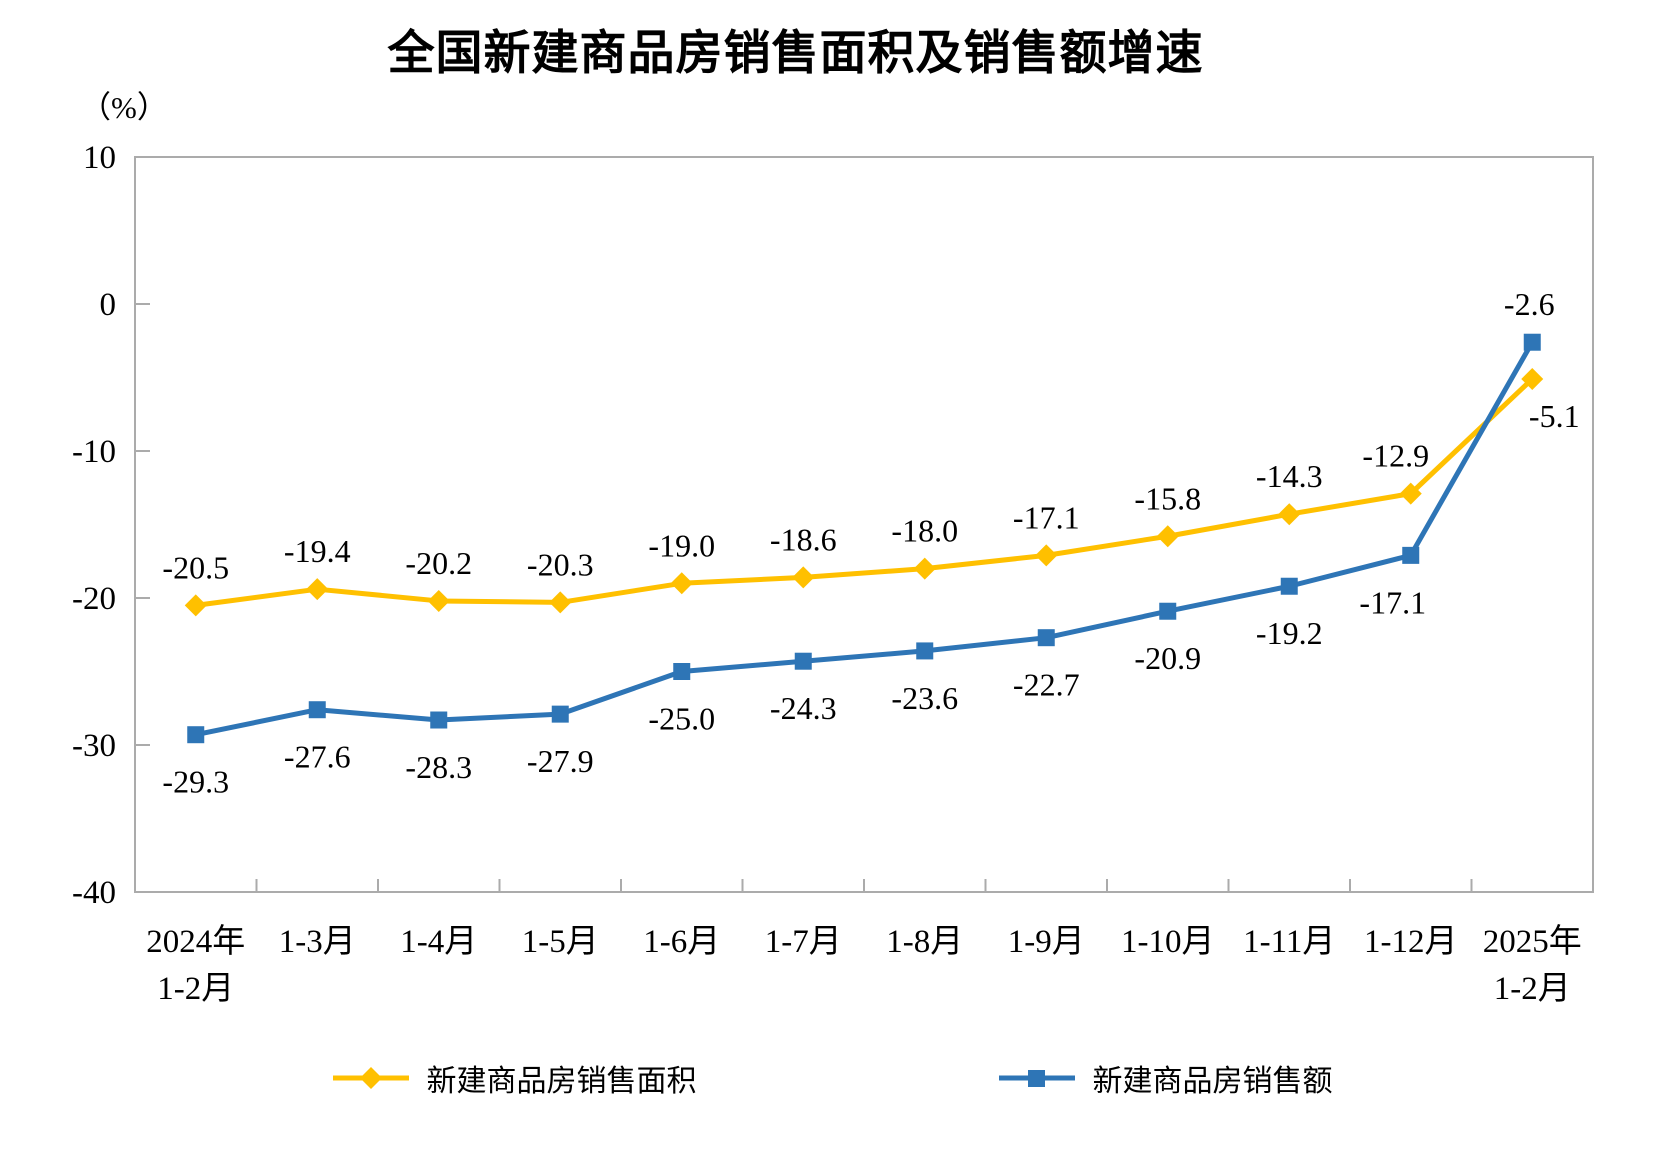  What do you see at coordinates (94, 893) in the screenshot?
I see `y-axis-tick-label: -40` at bounding box center [94, 893].